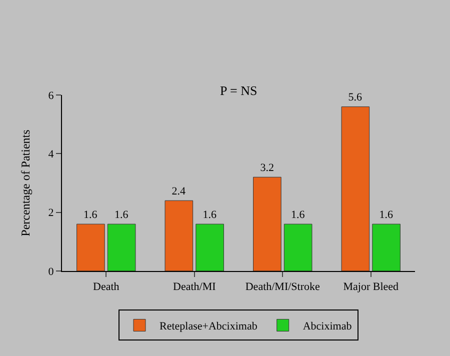 This screenshot has height=356, width=450. Describe the element at coordinates (51, 96) in the screenshot. I see `y-tick-label: 6` at that location.